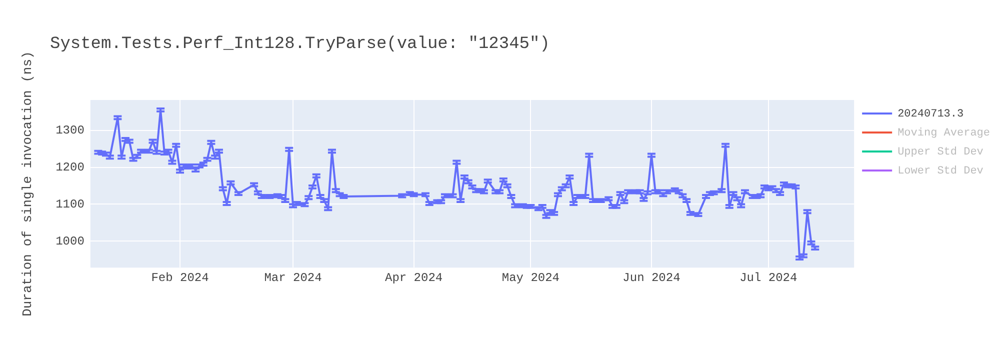 The height and width of the screenshot is (350, 1000). Describe the element at coordinates (531, 277) in the screenshot. I see `x-tick-label: May 2024` at that location.